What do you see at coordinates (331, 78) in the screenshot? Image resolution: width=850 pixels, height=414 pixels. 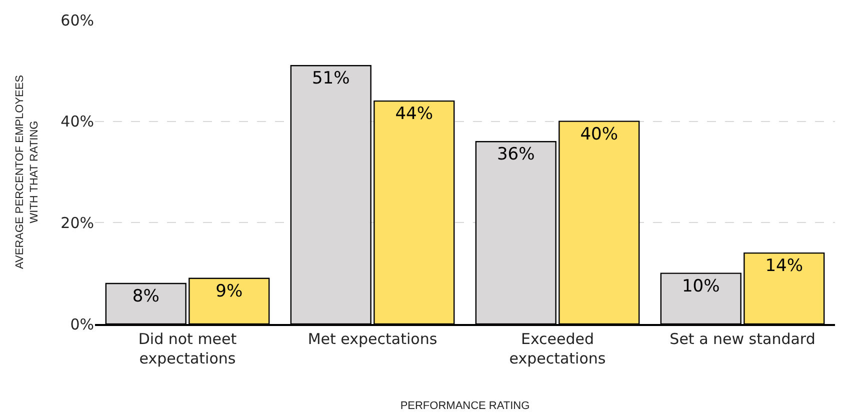 I see `data-label: 51%` at bounding box center [331, 78].